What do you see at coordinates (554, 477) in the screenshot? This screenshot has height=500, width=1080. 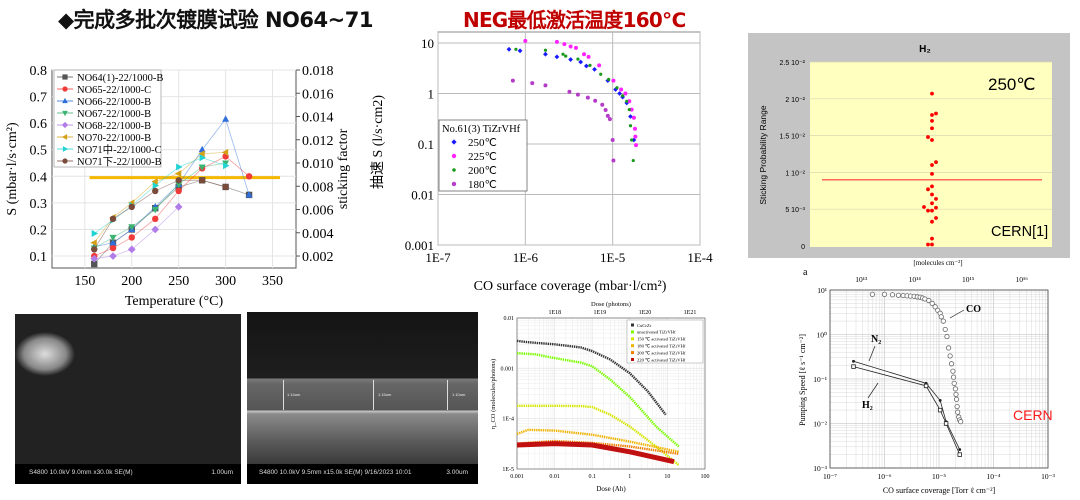 I see `x-tick-label: 0.01` at bounding box center [554, 477].